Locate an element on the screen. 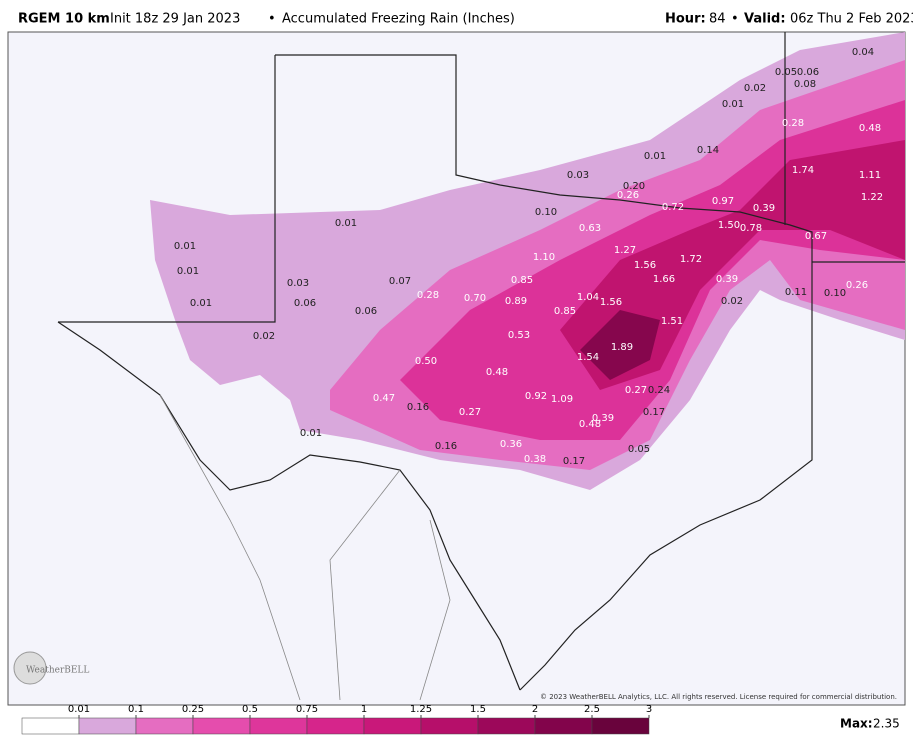  value-label: 0.38 is located at coordinates (535, 459).